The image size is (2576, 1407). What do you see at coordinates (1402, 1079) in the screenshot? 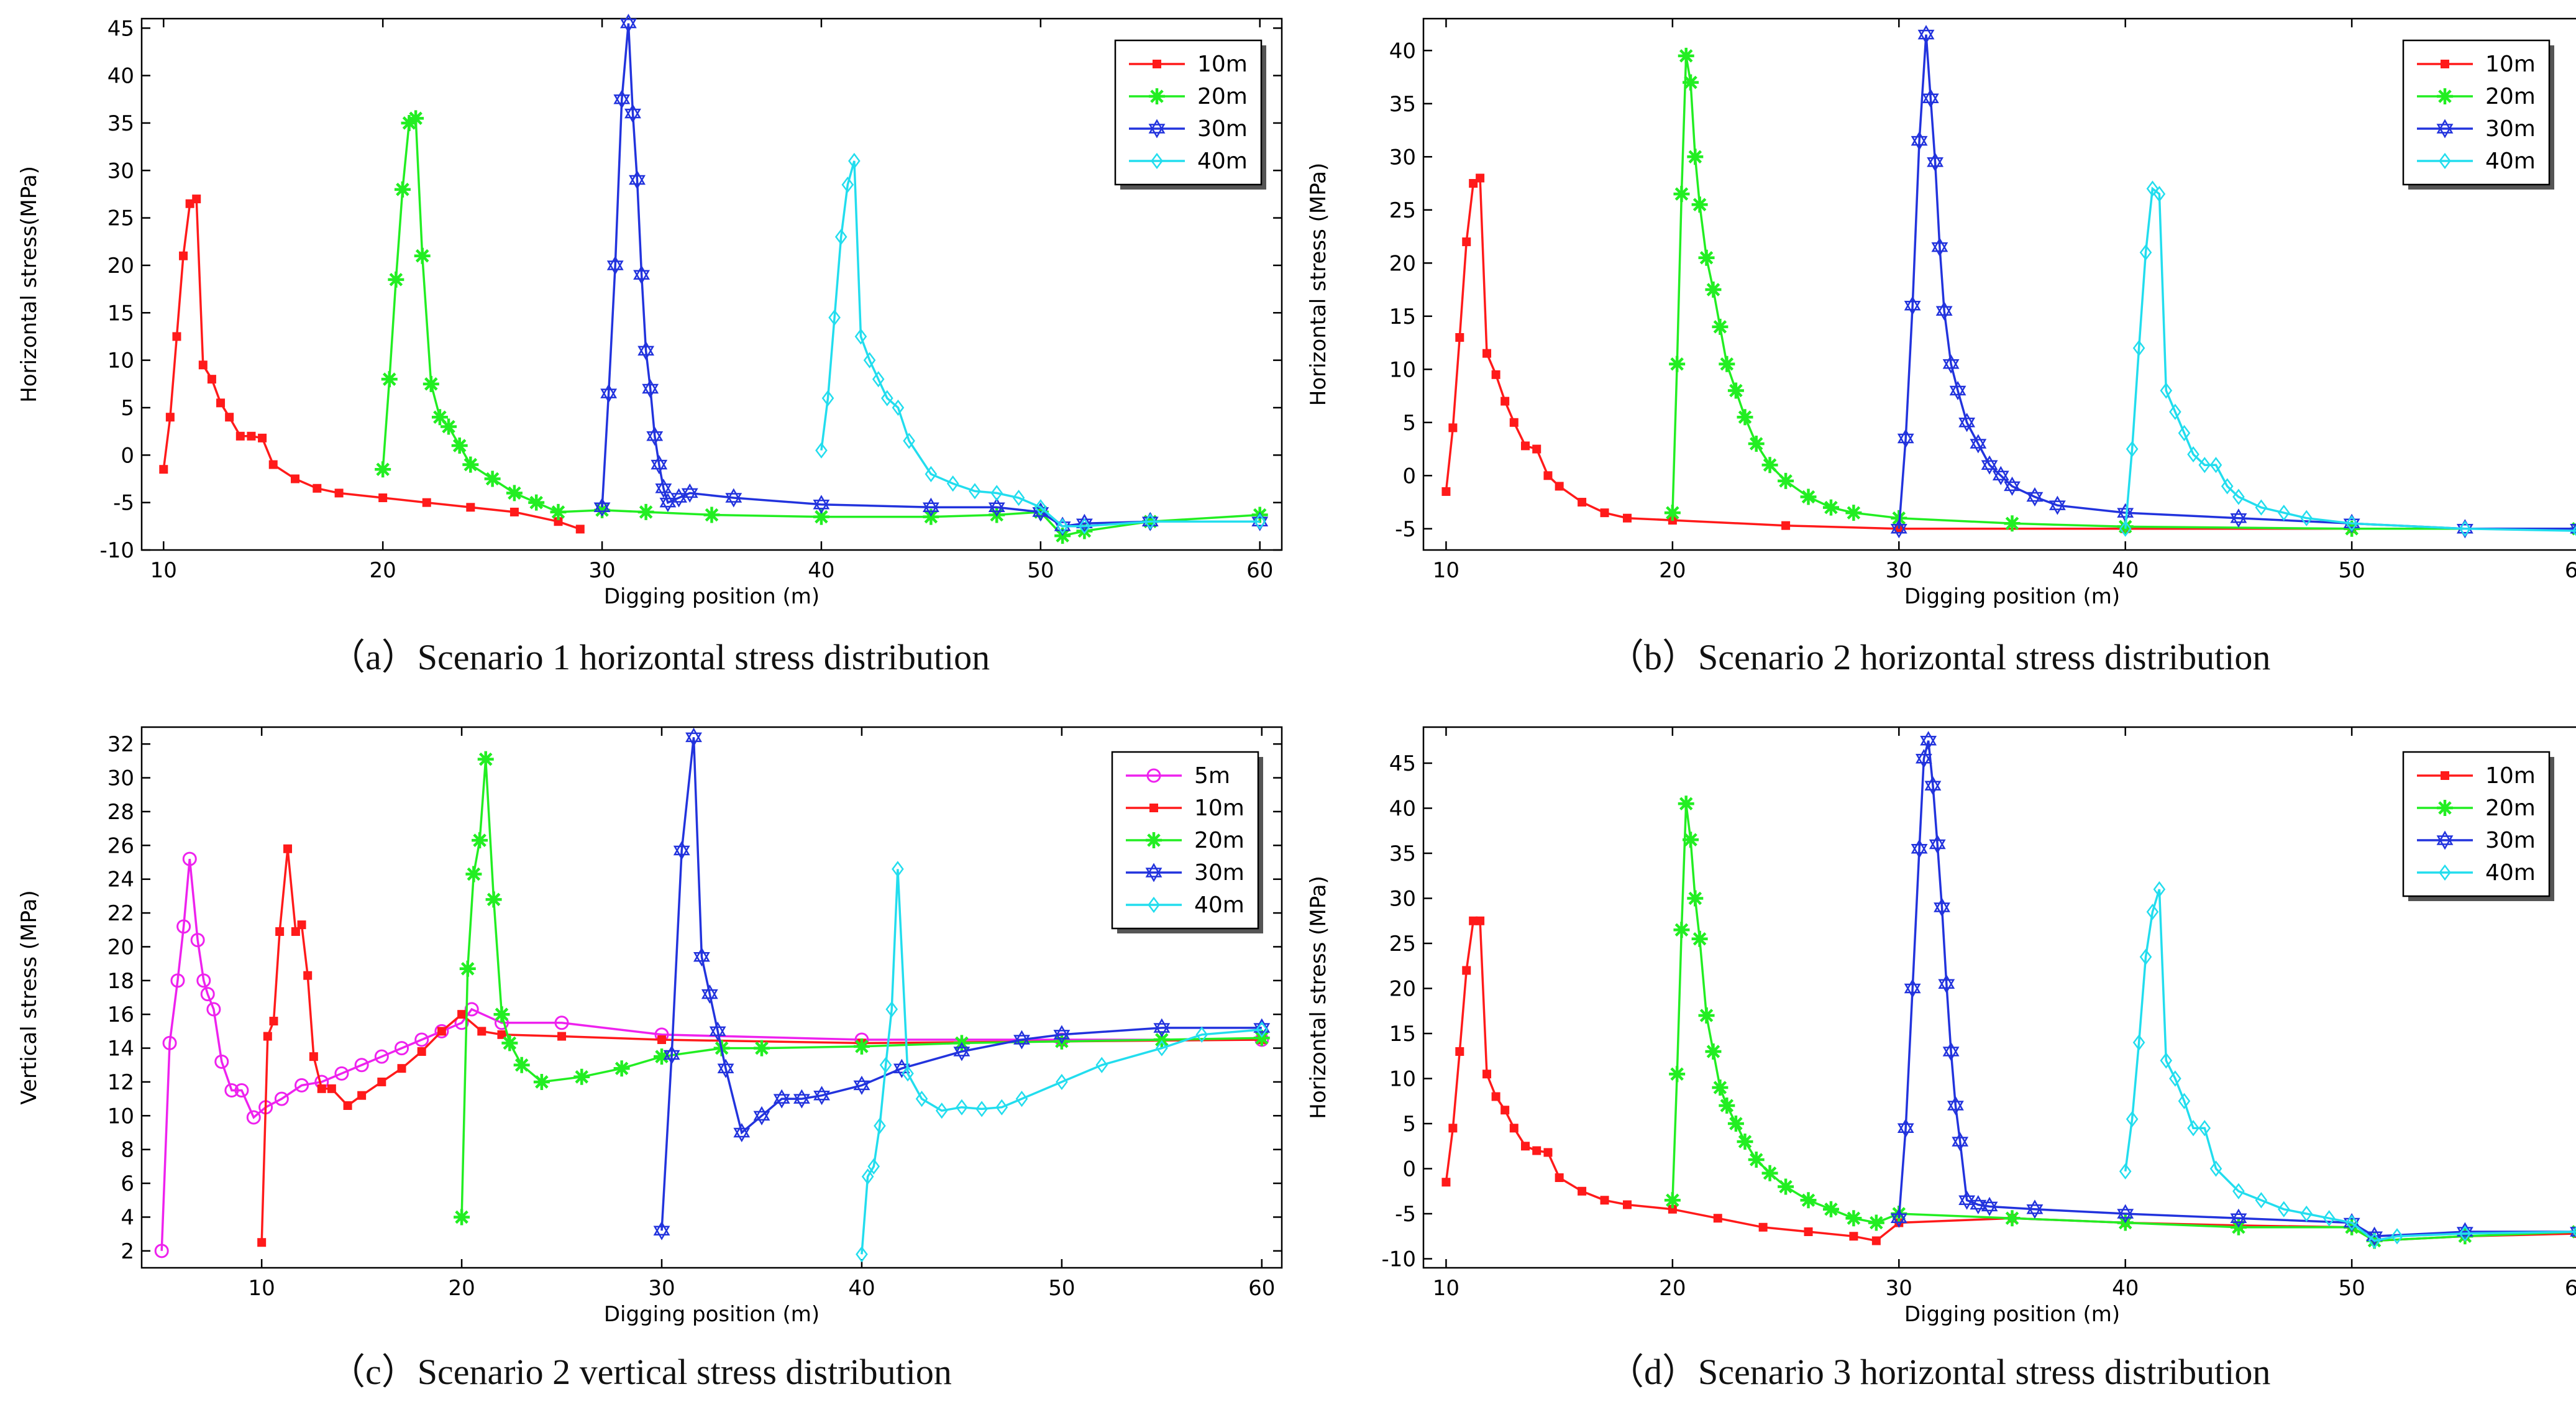
I see `y-tick-label: 10` at bounding box center [1402, 1079].